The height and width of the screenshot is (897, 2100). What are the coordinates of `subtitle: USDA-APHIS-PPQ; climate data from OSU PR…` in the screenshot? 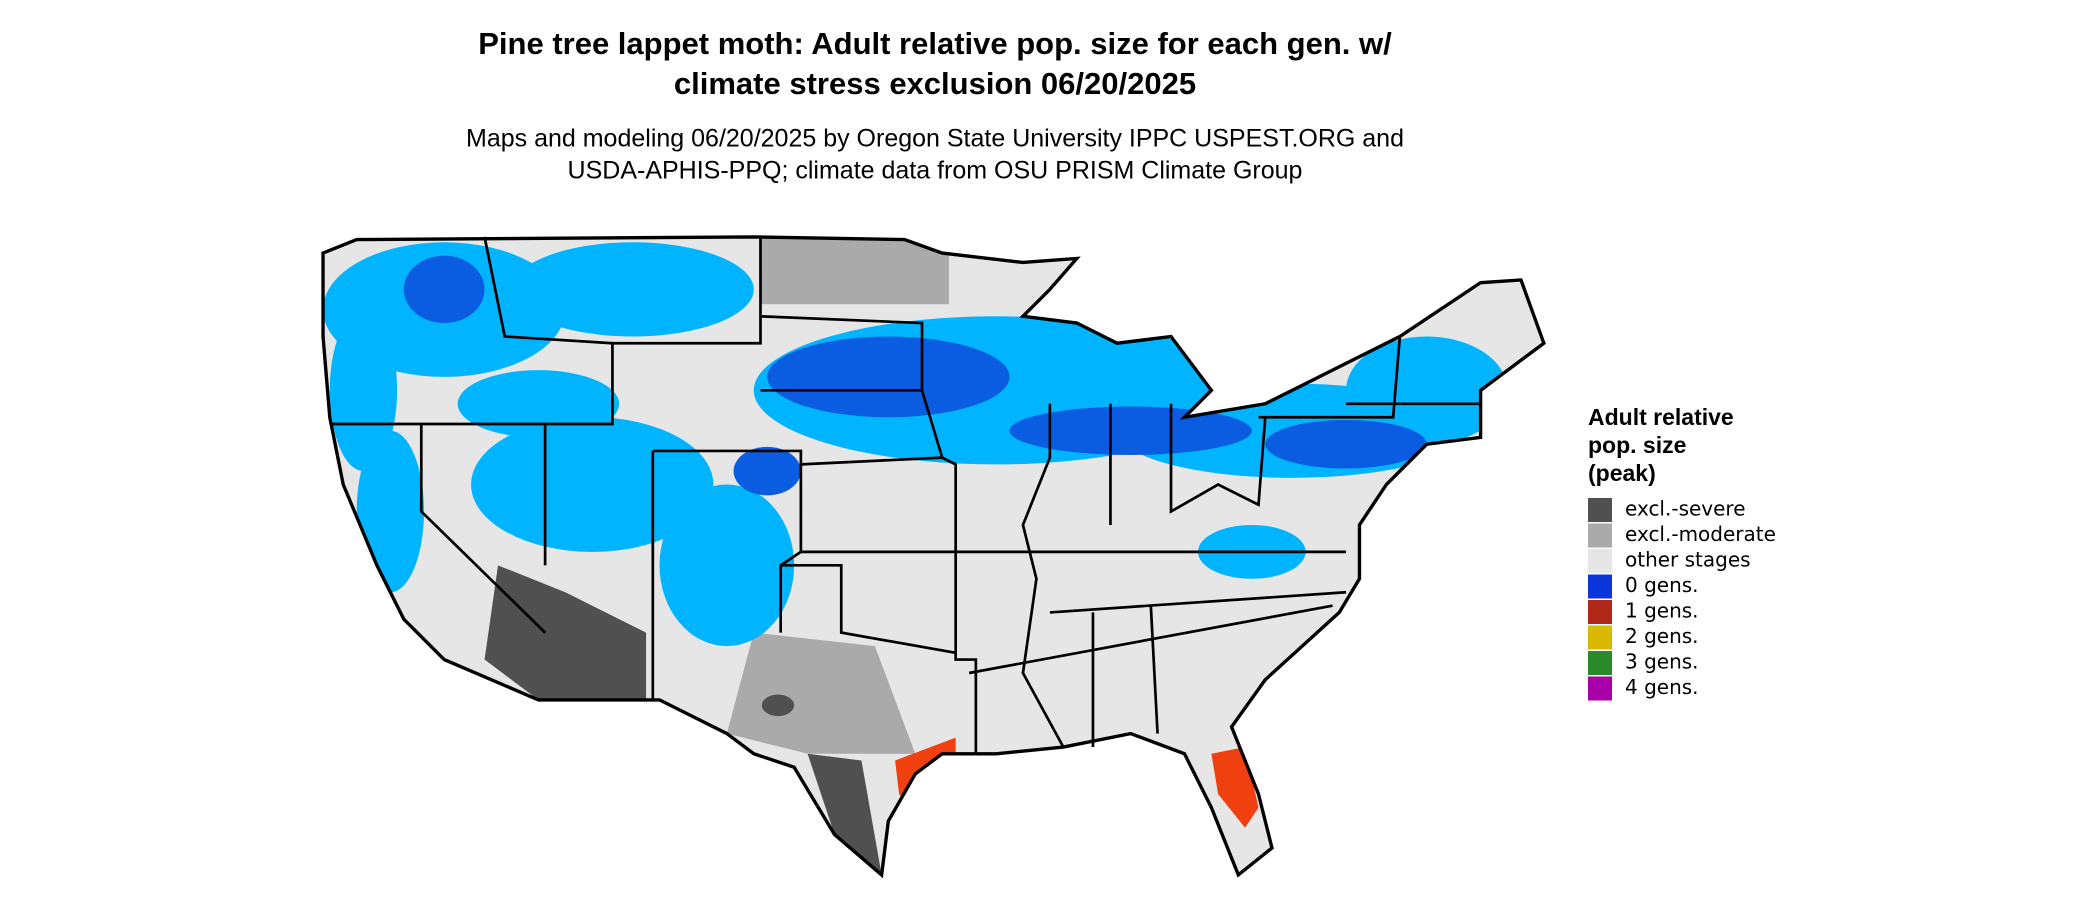 It's located at (935, 171).